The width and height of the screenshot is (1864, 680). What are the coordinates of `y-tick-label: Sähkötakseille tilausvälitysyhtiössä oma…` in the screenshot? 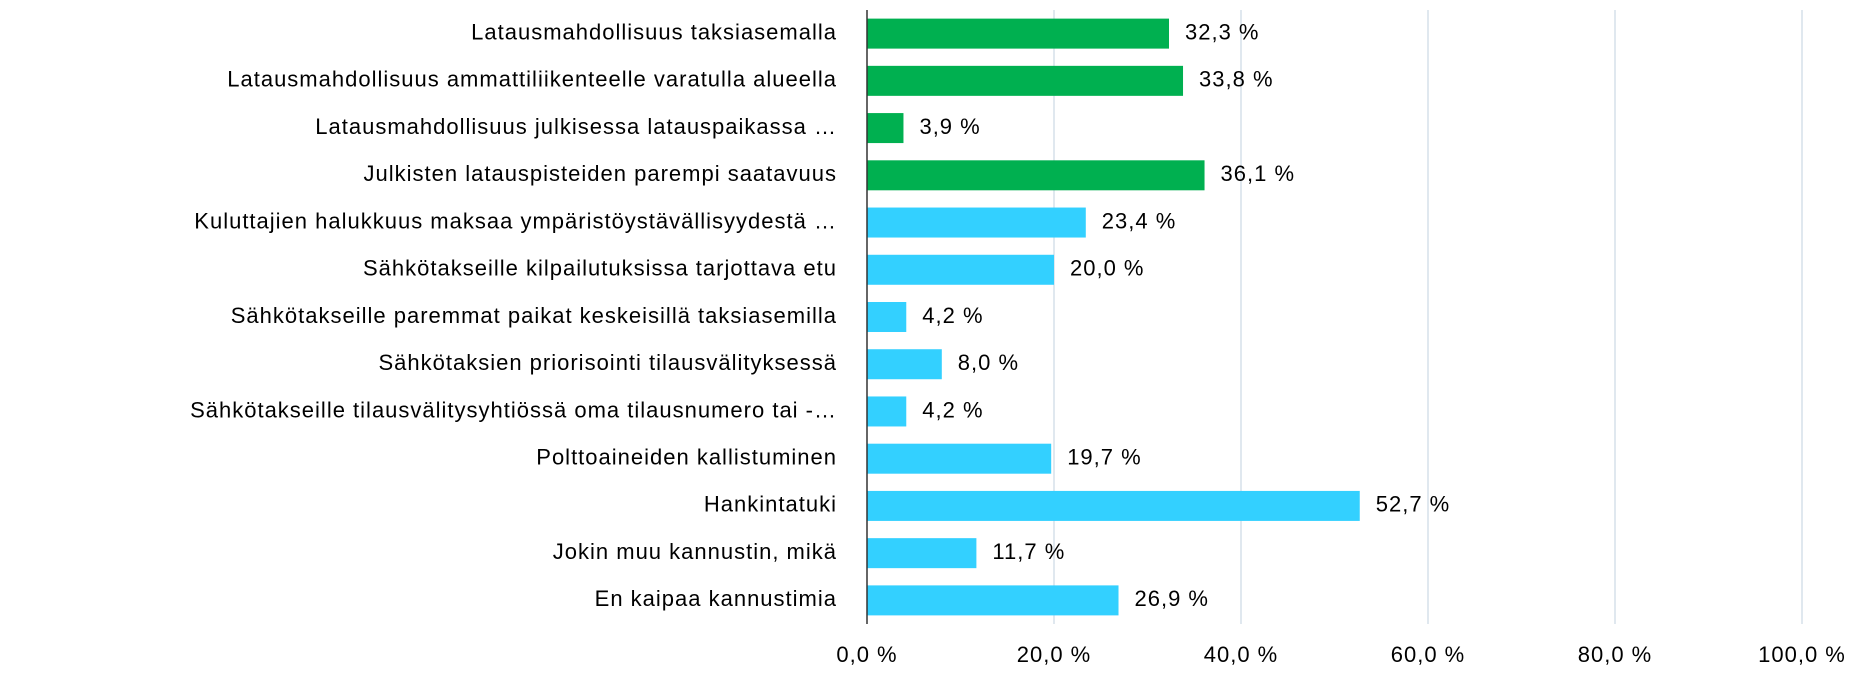 It's located at (513, 409).